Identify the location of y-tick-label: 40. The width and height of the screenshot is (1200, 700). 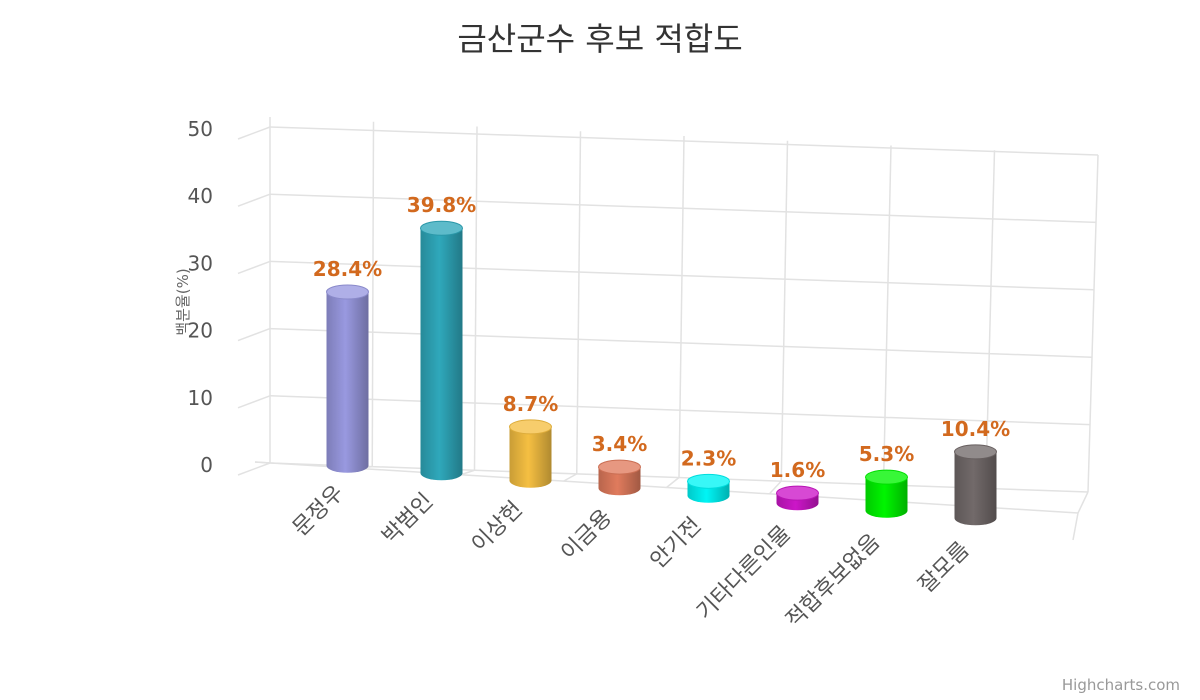
(200, 196).